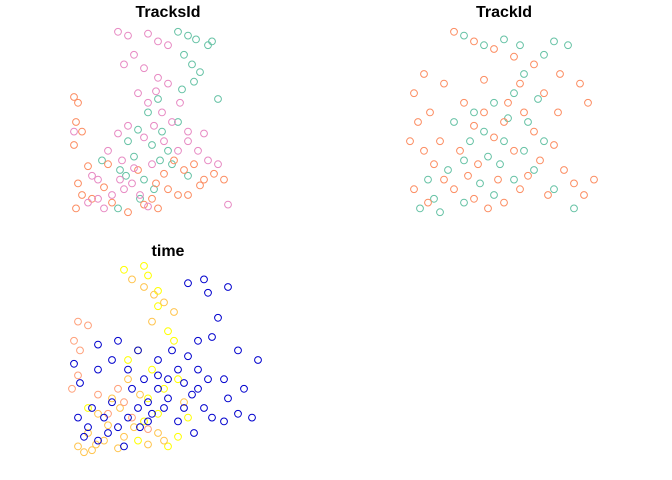 This screenshot has height=480, width=672. I want to click on panel-time: time, so click(165, 350).